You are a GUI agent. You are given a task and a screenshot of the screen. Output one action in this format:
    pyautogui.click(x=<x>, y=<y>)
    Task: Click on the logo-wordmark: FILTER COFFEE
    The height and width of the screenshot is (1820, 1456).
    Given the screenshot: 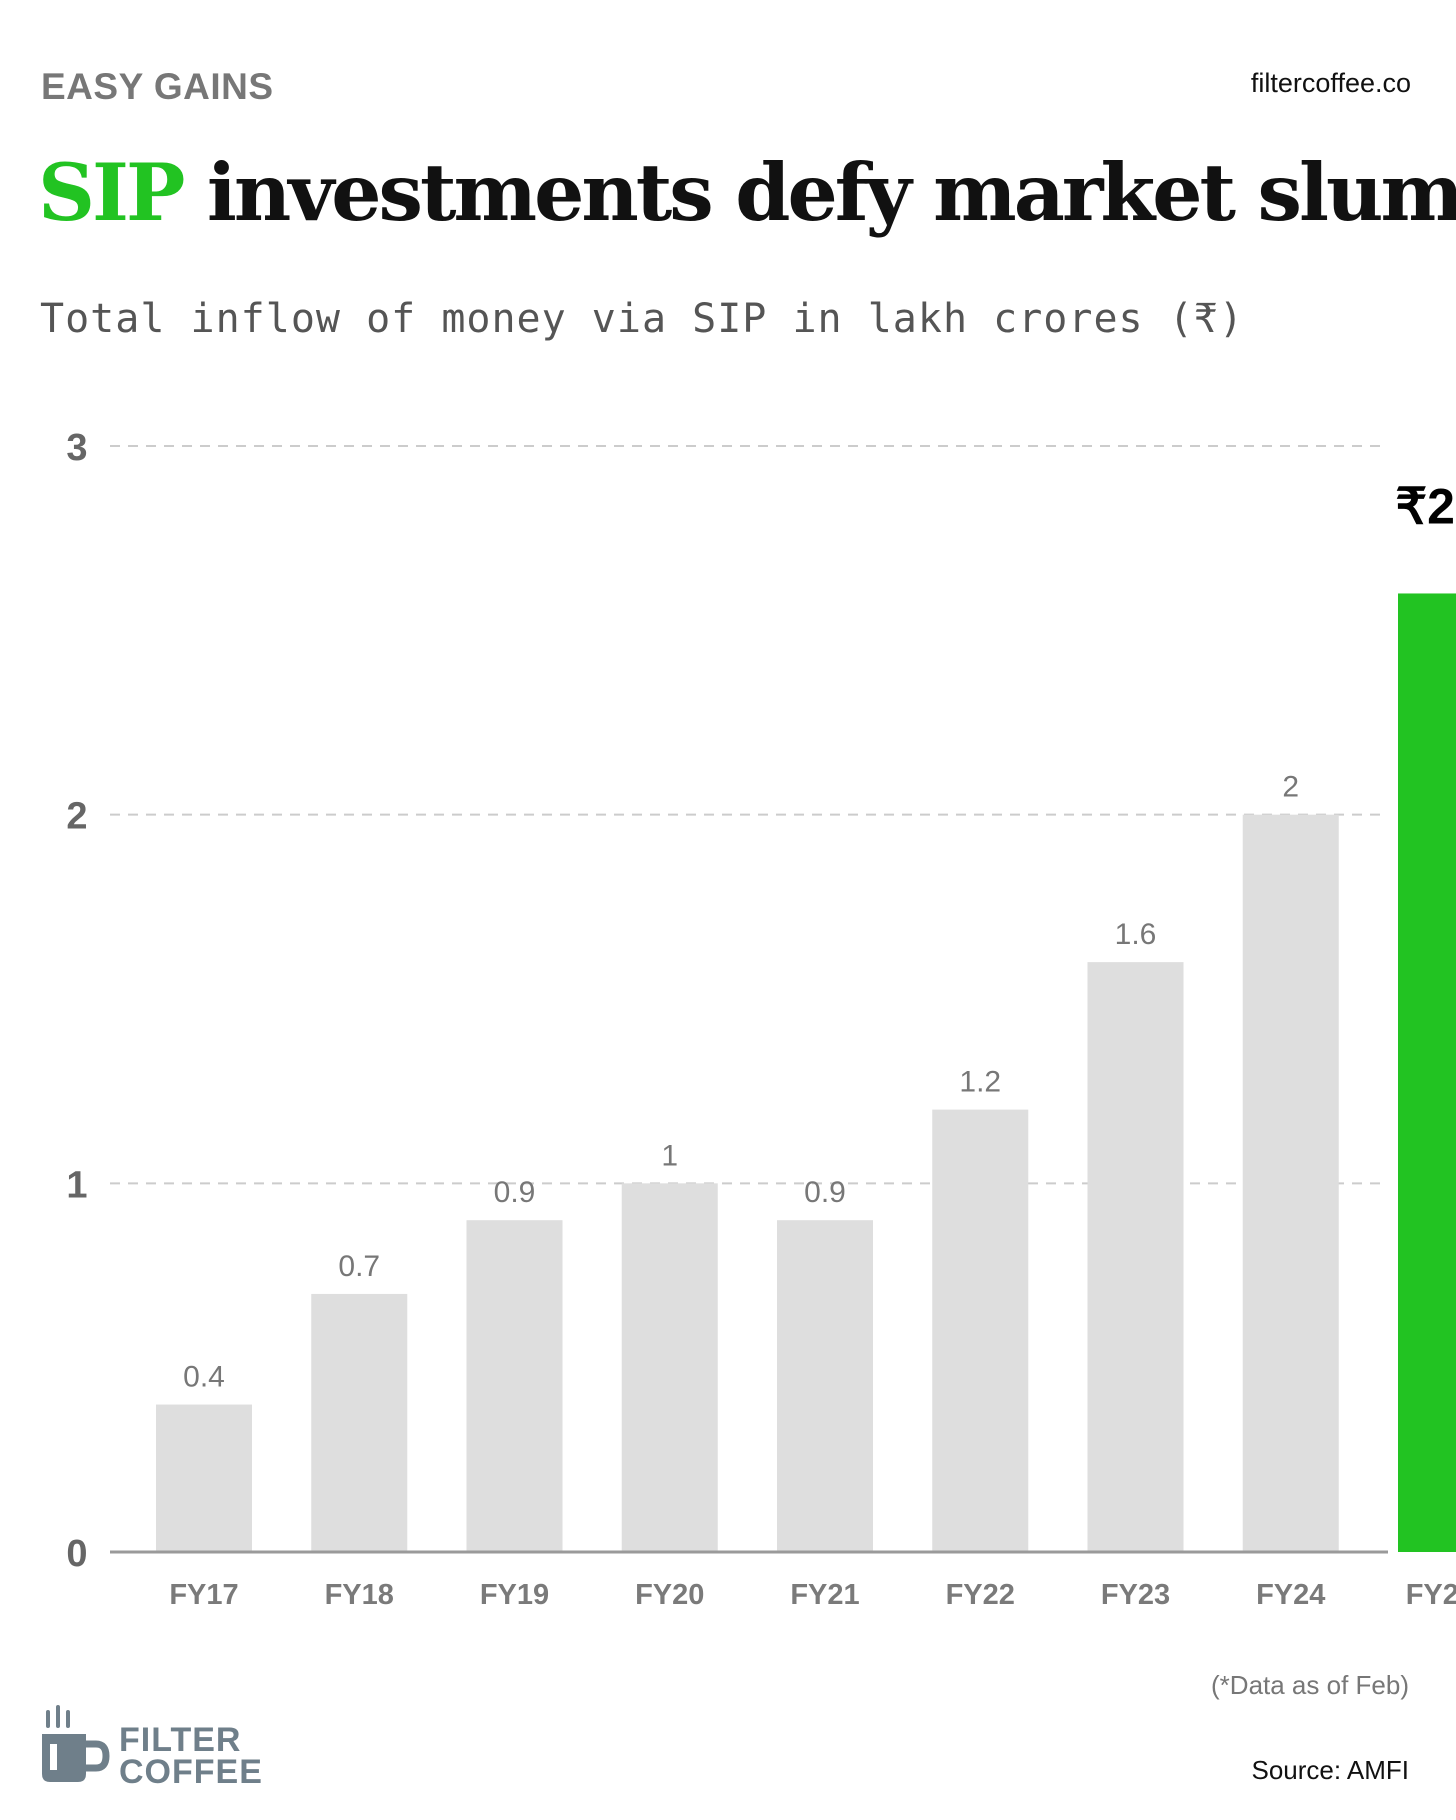 What is the action you would take?
    pyautogui.click(x=191, y=1756)
    